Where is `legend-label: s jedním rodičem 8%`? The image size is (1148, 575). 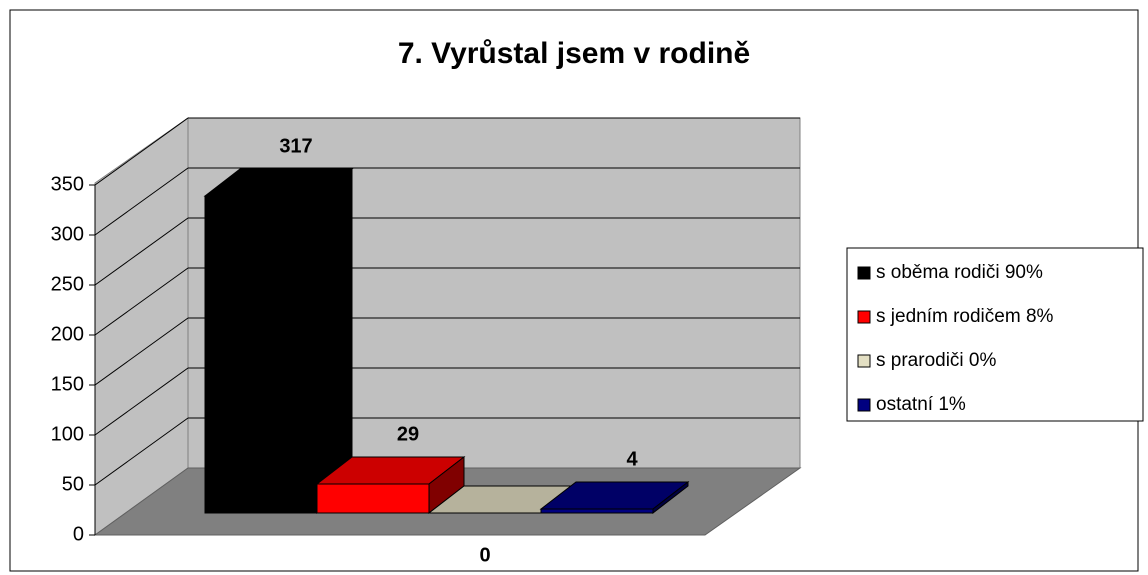
legend-label: s jedním rodičem 8% is located at coordinates (965, 316).